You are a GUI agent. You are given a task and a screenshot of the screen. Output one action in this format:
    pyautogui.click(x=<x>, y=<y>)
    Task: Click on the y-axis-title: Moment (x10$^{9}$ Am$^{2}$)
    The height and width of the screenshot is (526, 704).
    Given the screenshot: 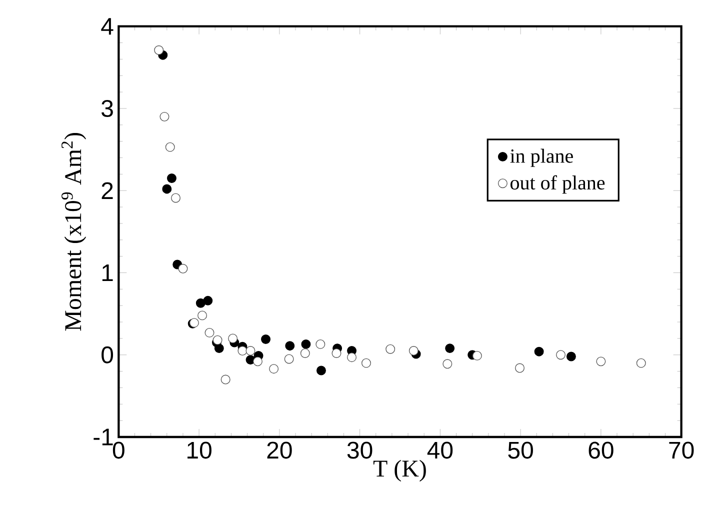 What is the action you would take?
    pyautogui.click(x=74, y=232)
    